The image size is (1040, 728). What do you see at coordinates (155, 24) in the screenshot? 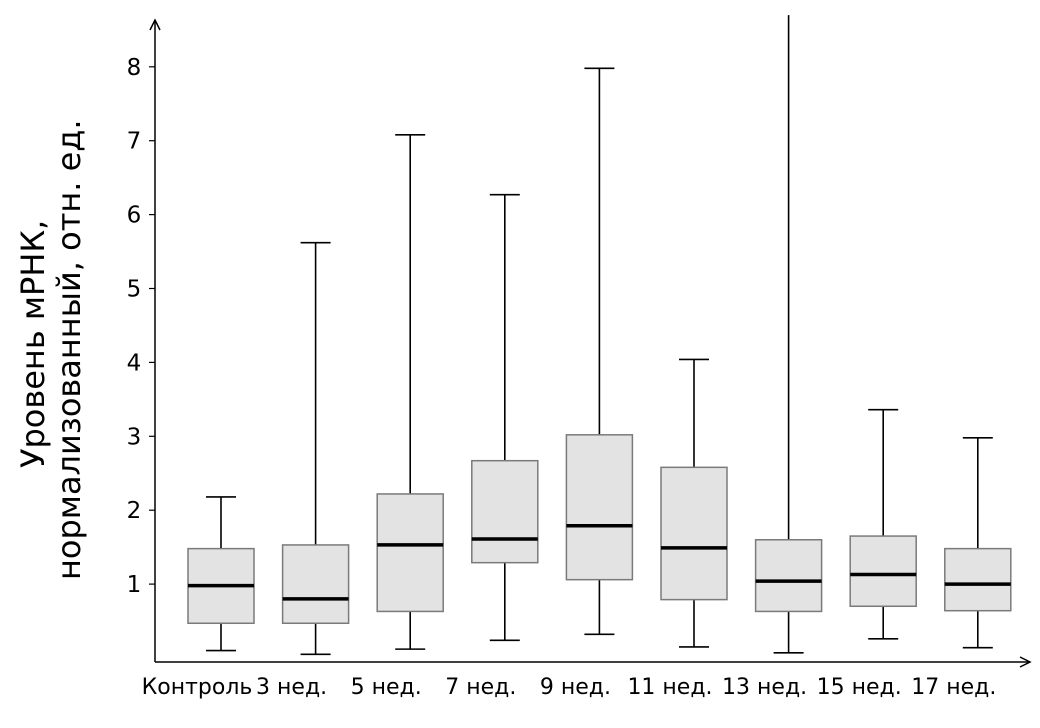
I see `y-axis-arrow` at bounding box center [155, 24].